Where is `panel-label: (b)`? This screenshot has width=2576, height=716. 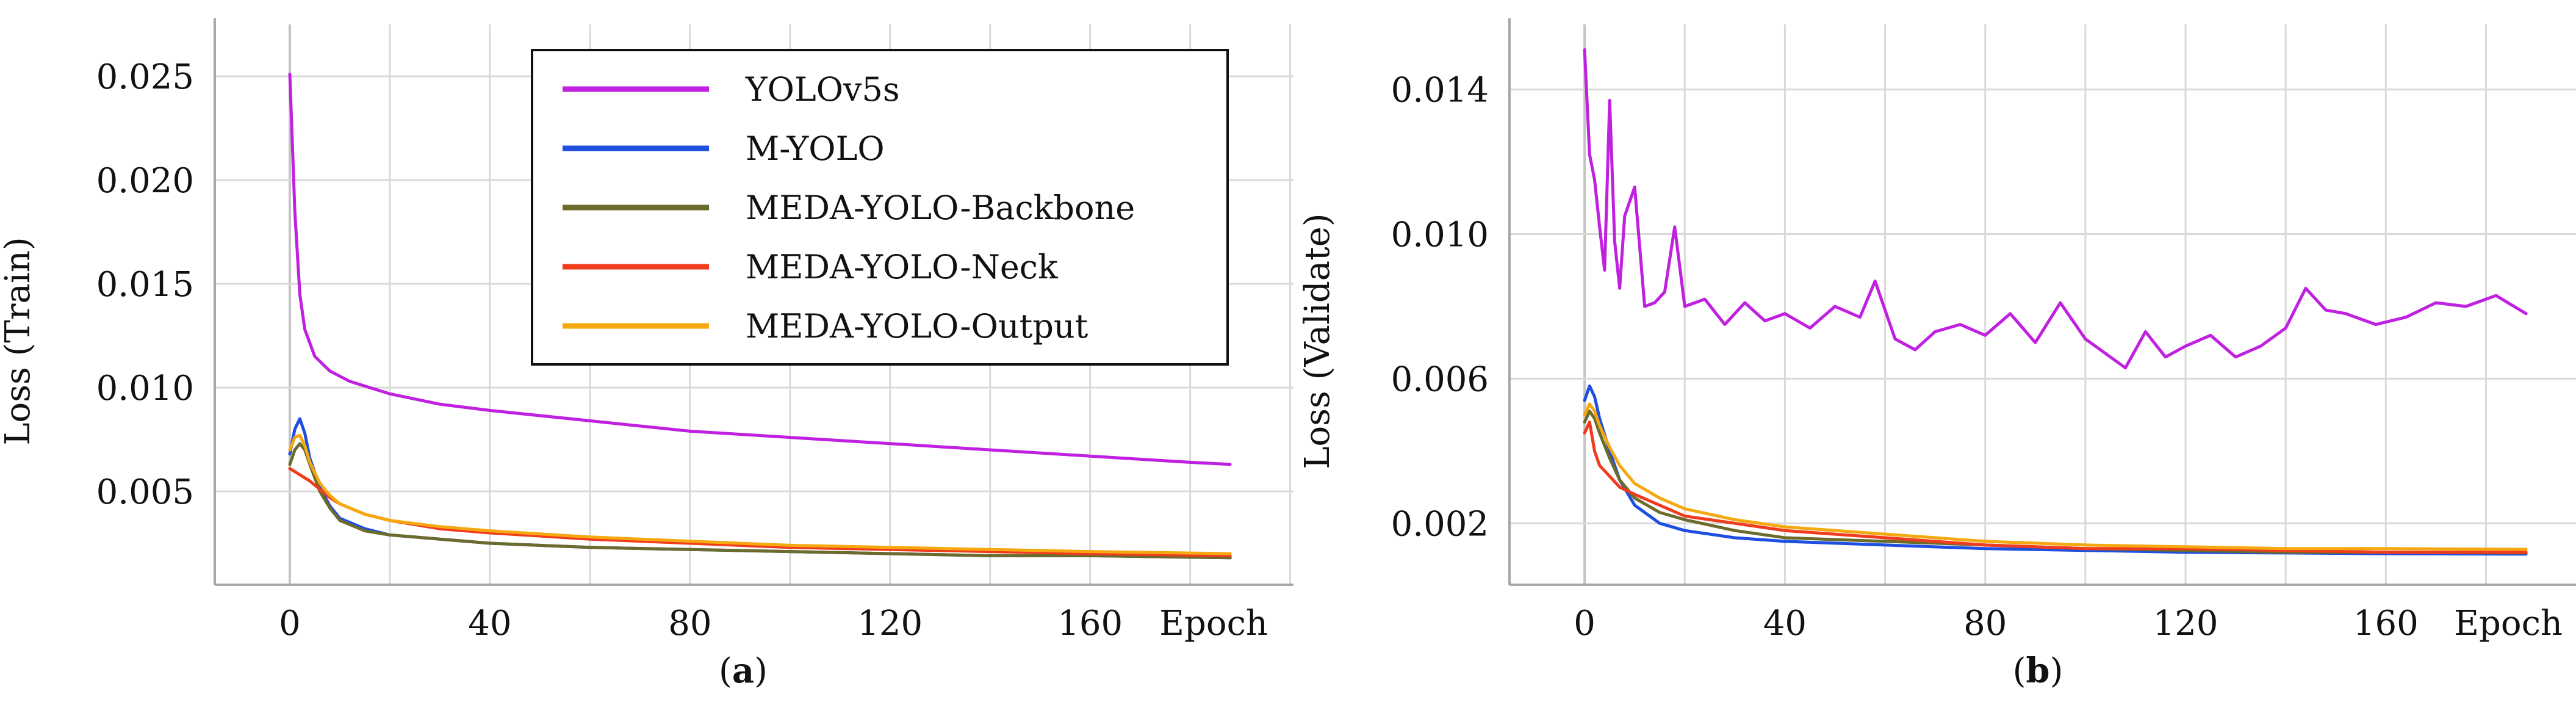 panel-label: (b) is located at coordinates (2038, 671).